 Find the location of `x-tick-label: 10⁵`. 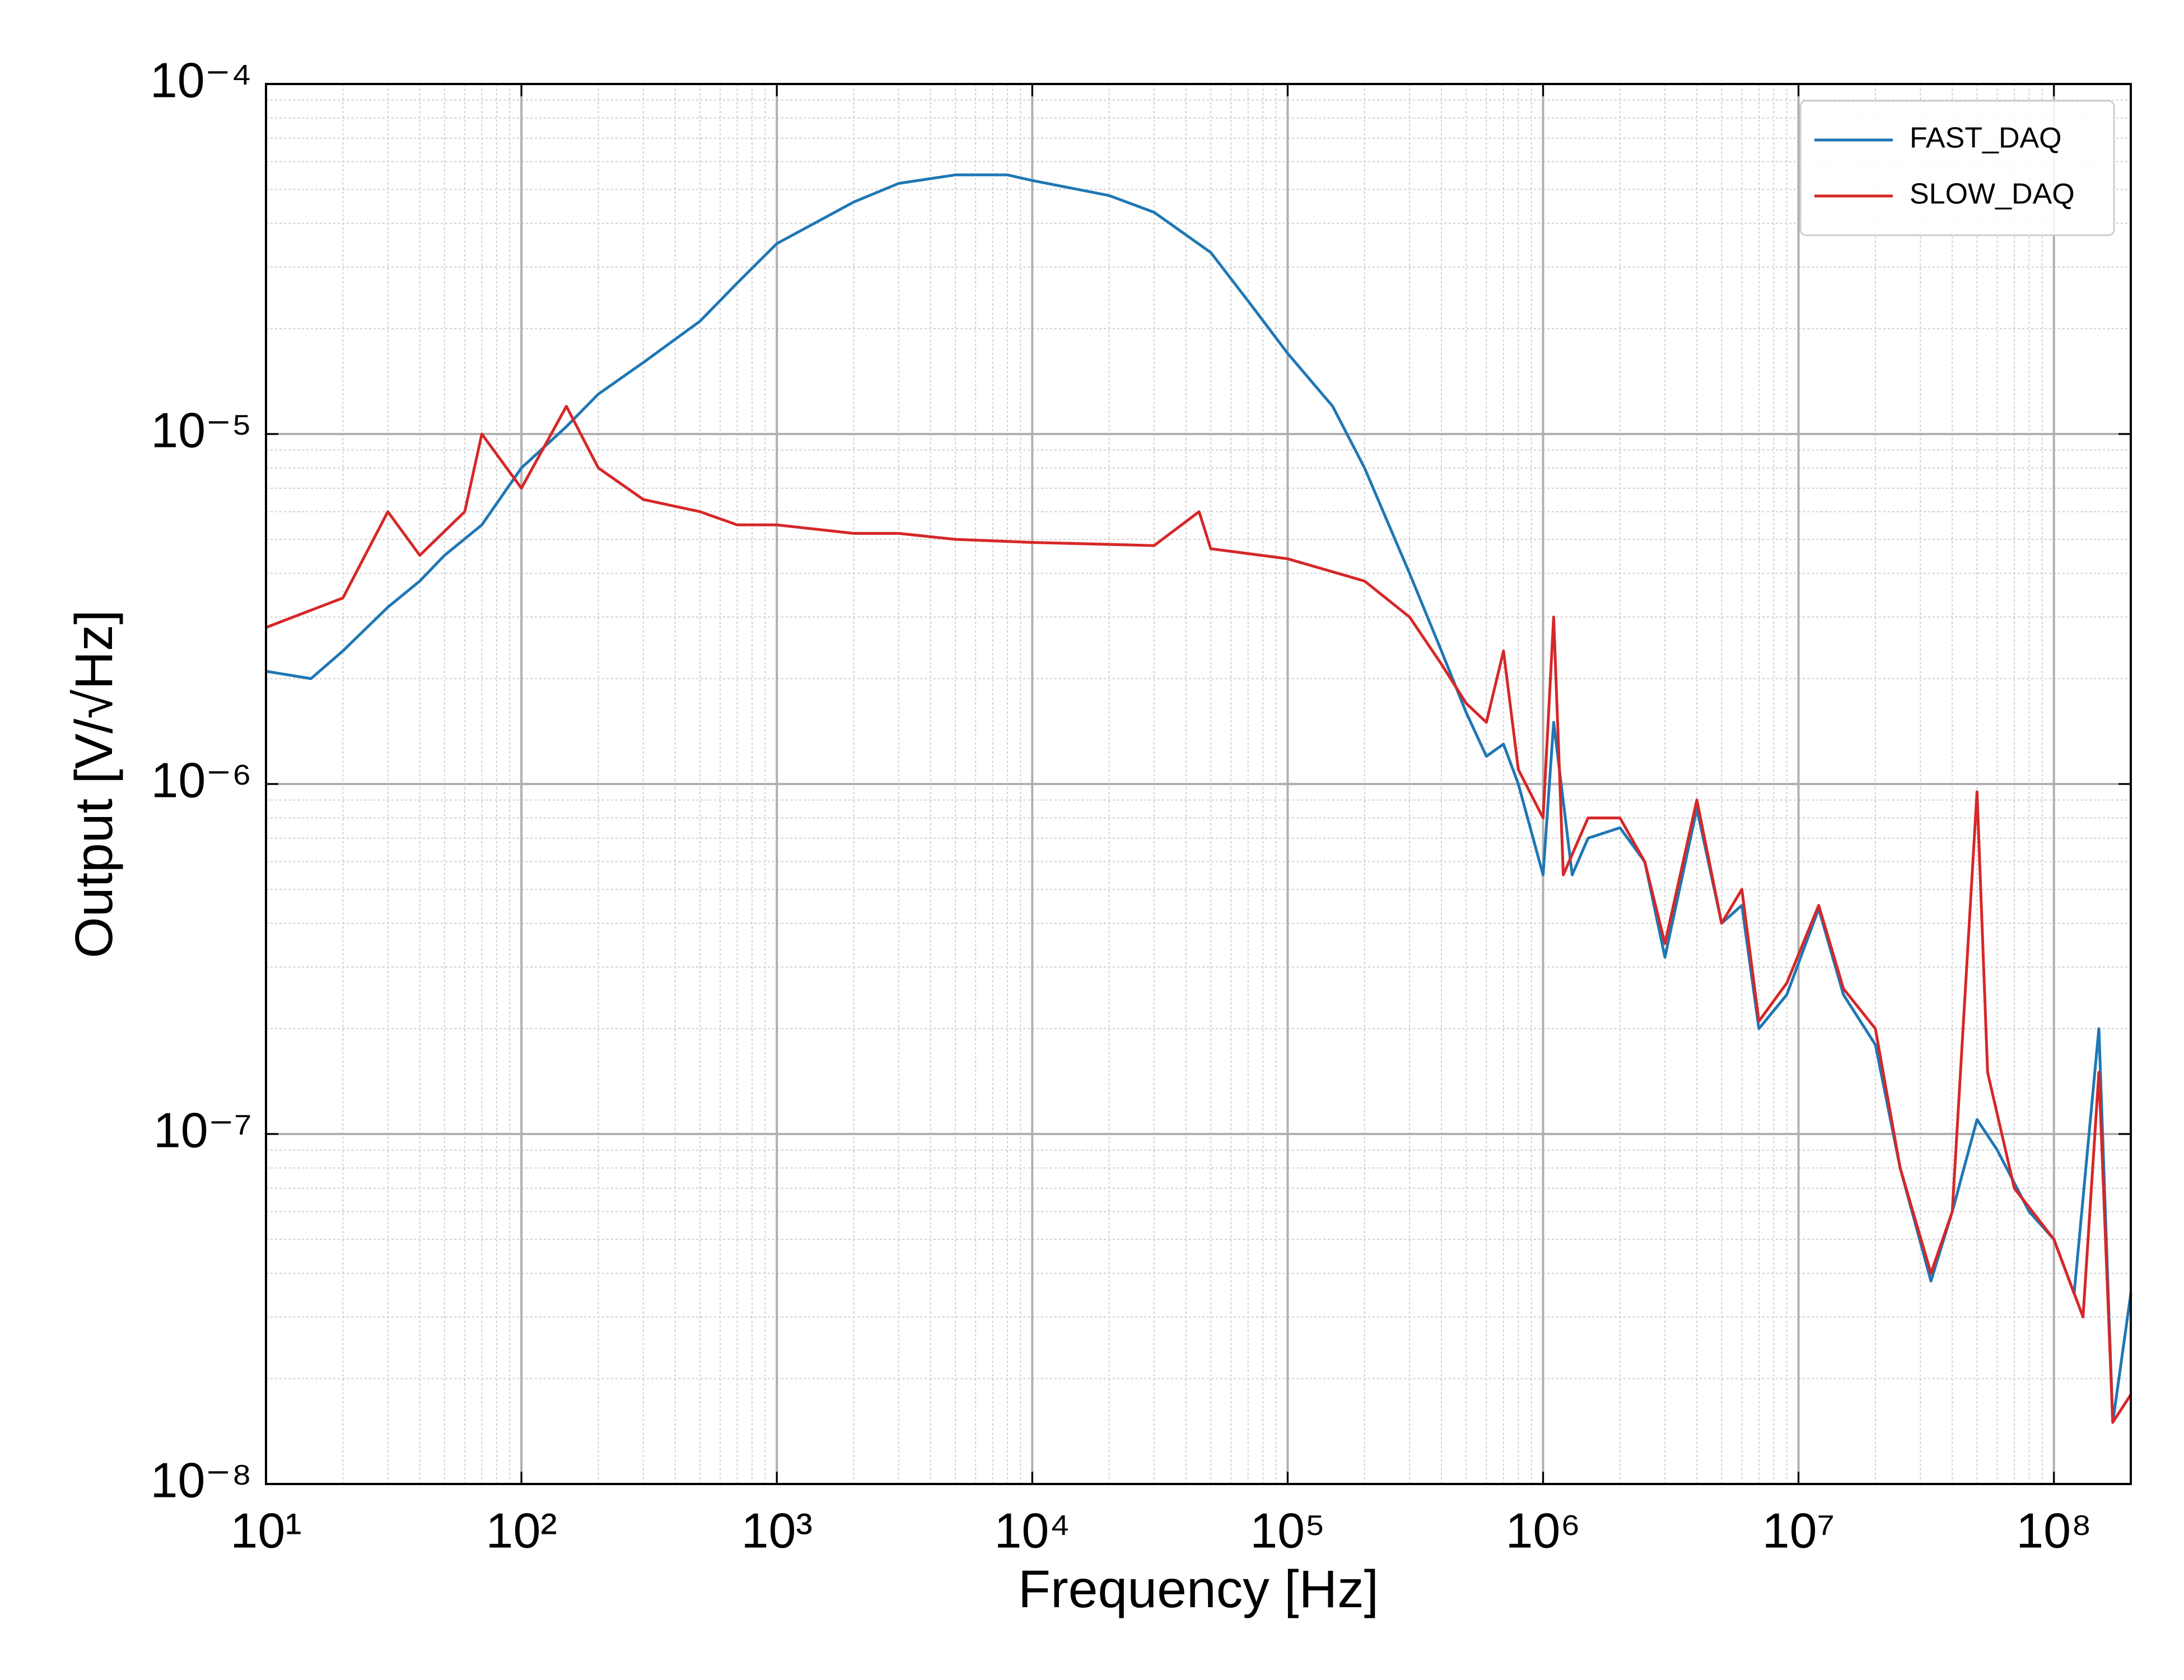

x-tick-label: 10⁵ is located at coordinates (1288, 1530).